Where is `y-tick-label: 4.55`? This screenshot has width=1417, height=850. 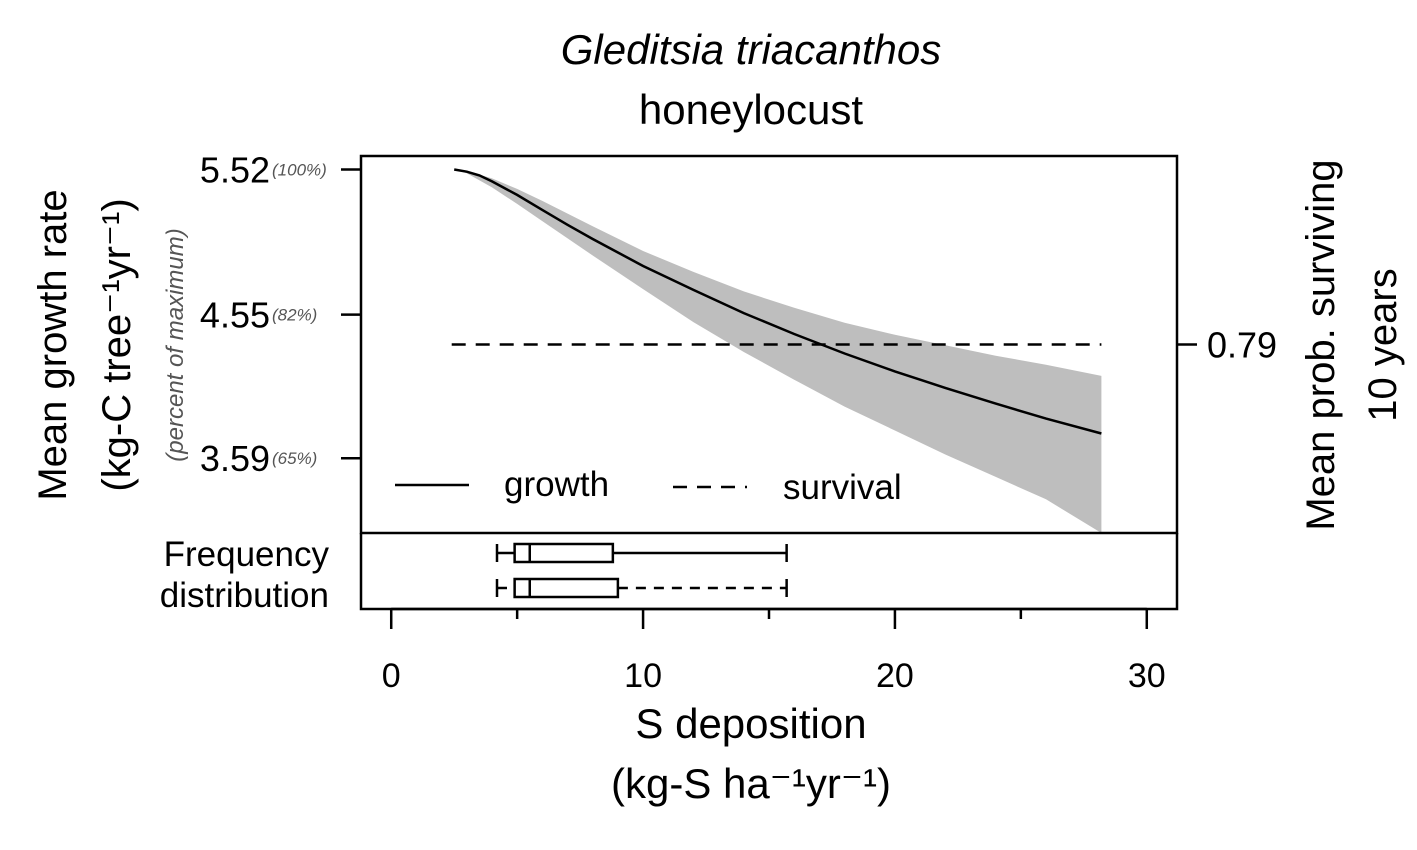
y-tick-label: 4.55 is located at coordinates (235, 315).